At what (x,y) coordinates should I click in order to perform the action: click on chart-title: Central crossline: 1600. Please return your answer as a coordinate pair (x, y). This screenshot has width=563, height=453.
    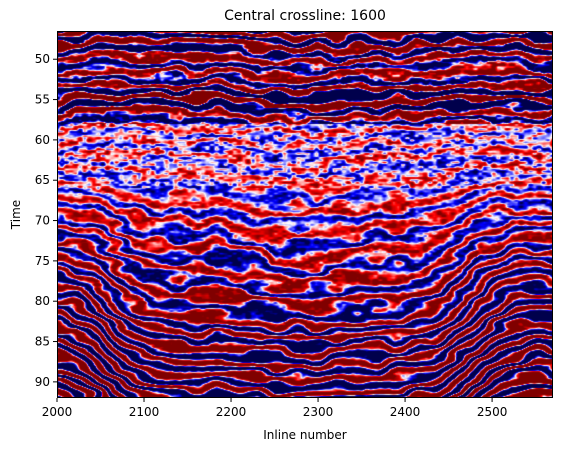
    Looking at the image, I should click on (305, 16).